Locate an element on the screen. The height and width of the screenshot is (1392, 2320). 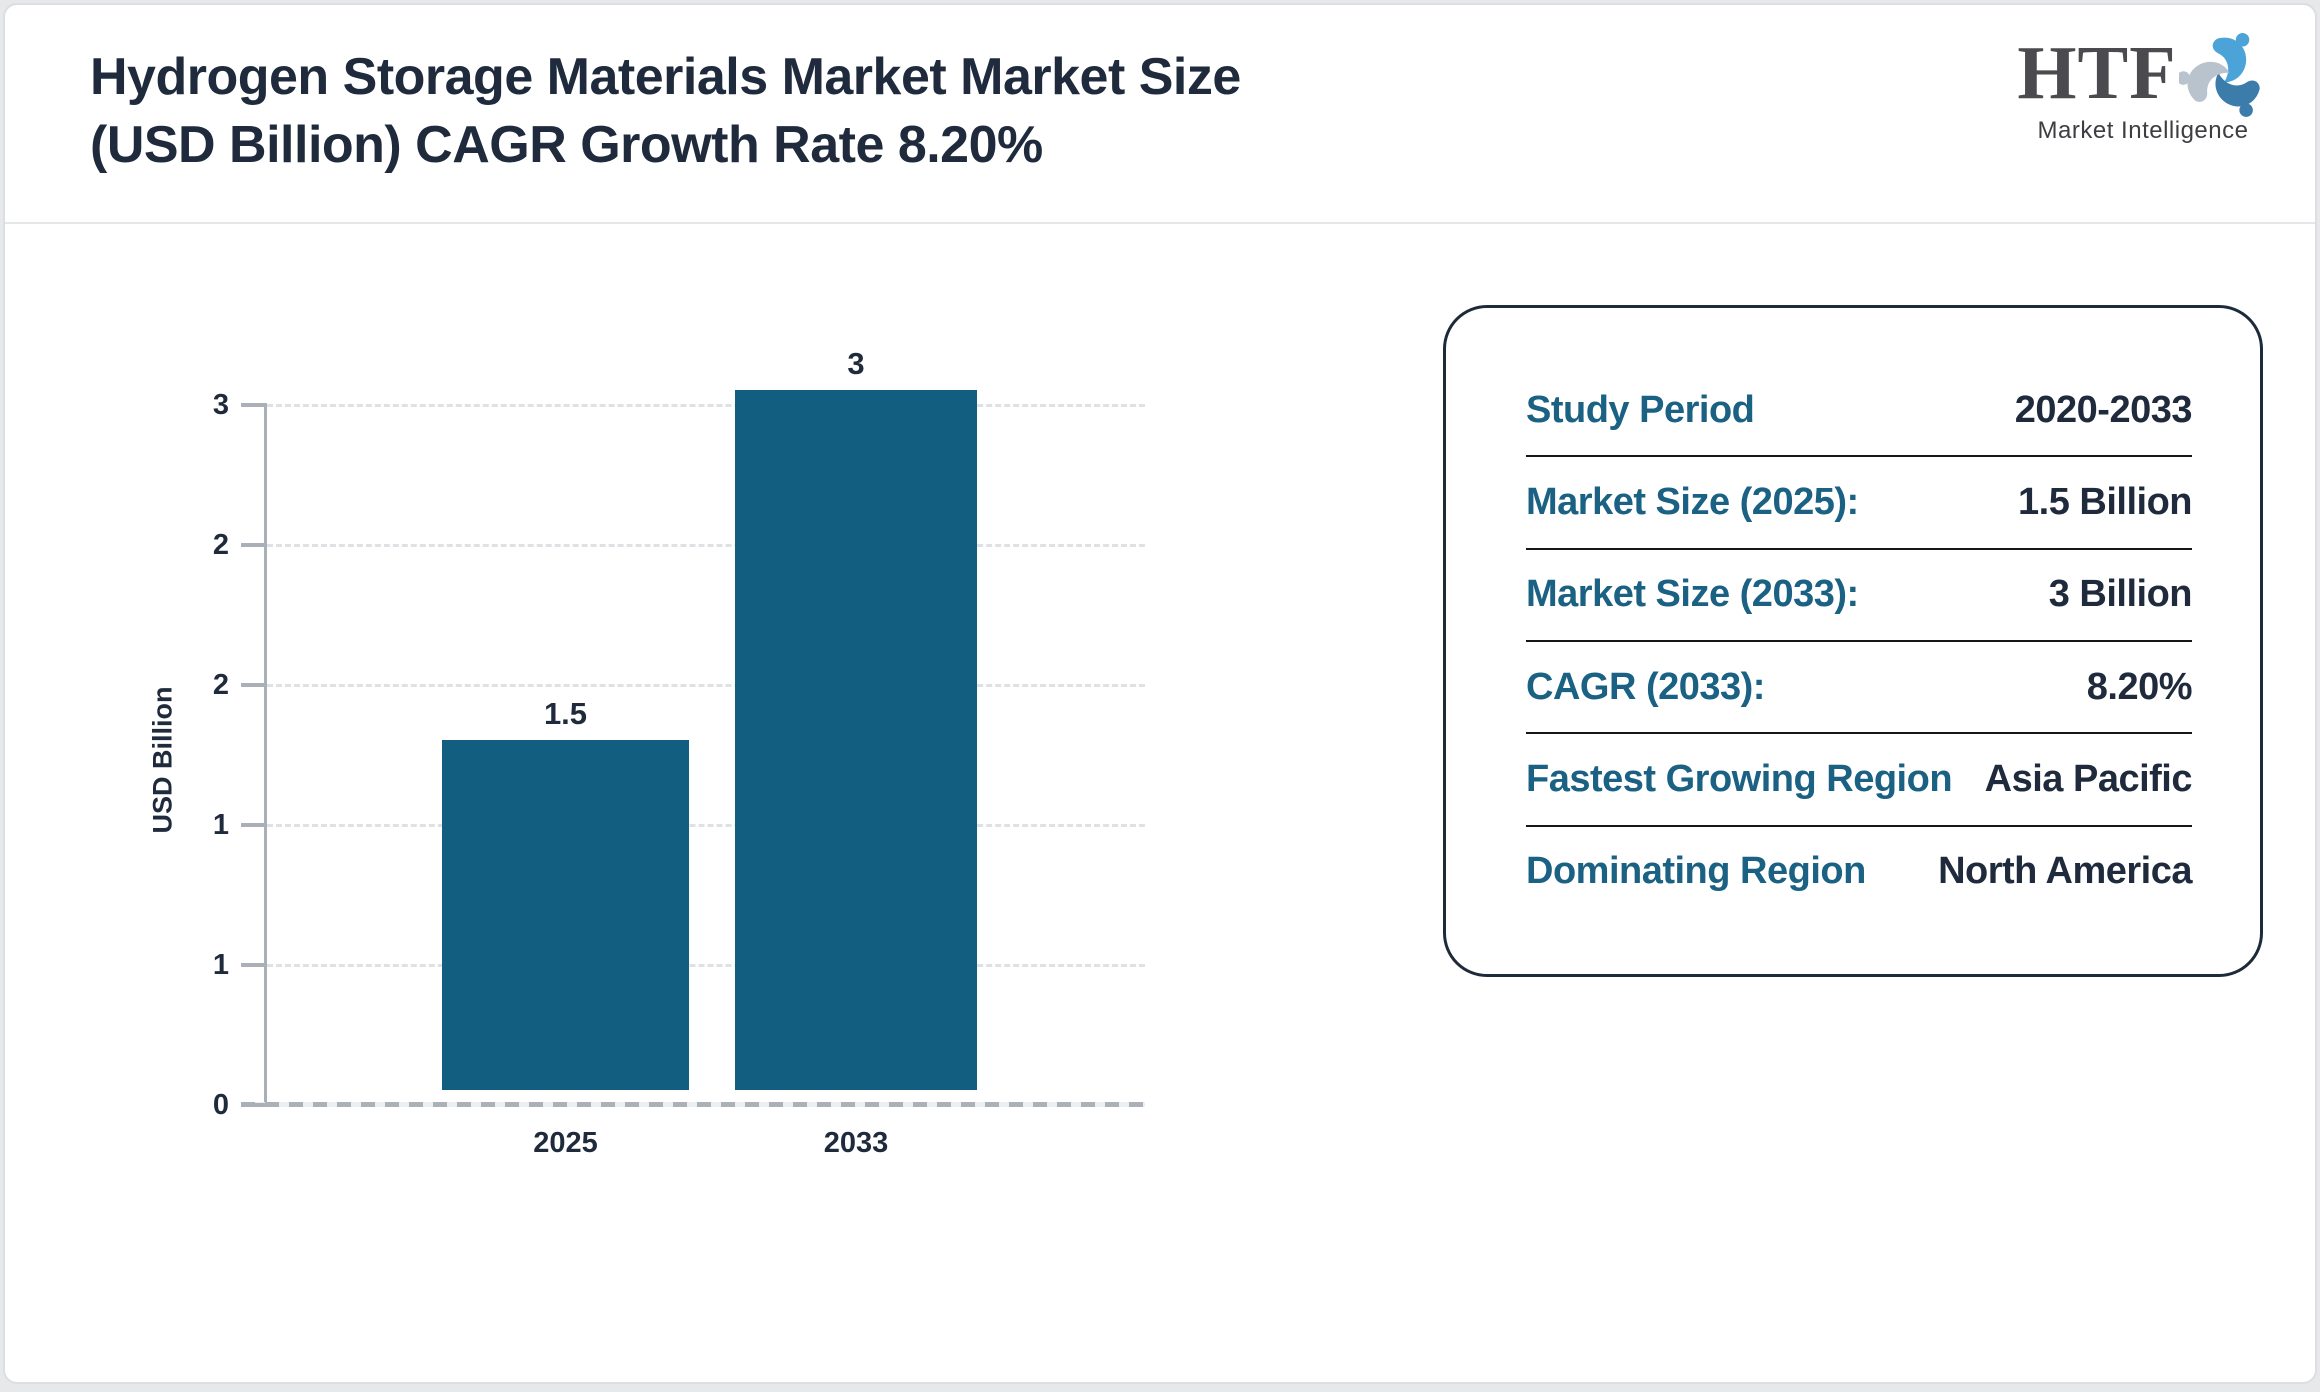
panel-row-value: 2020-2033 is located at coordinates (2103, 409).